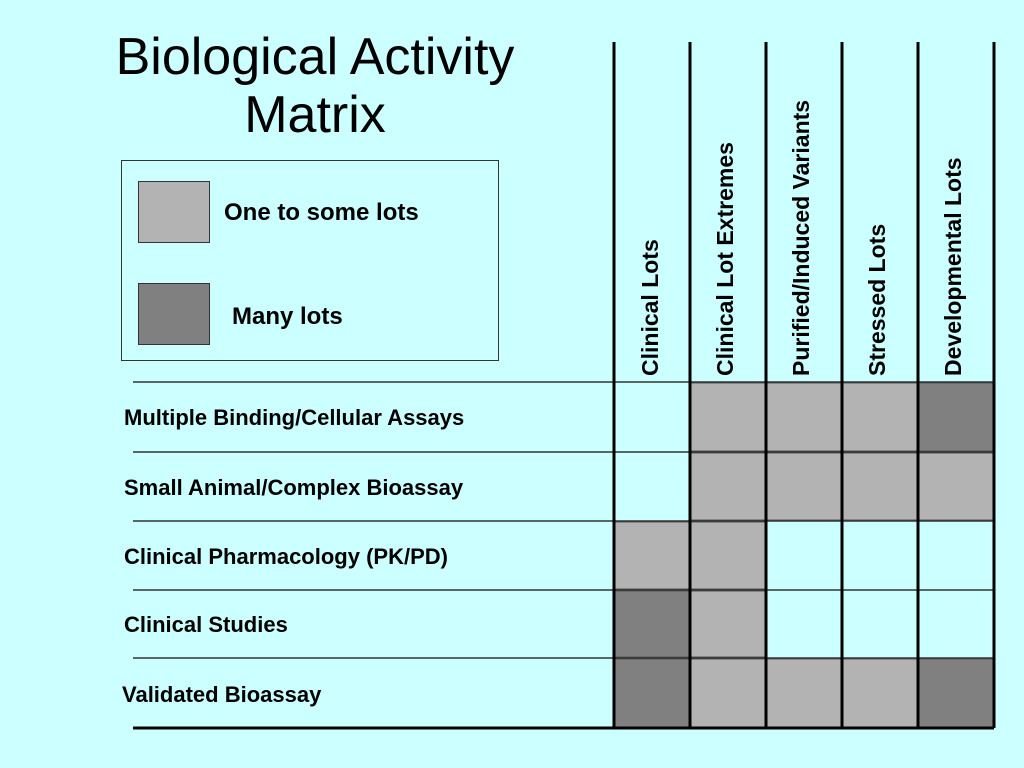 The height and width of the screenshot is (768, 1024). Describe the element at coordinates (650, 307) in the screenshot. I see `column-header-clinical-lots: Clinical Lots` at that location.